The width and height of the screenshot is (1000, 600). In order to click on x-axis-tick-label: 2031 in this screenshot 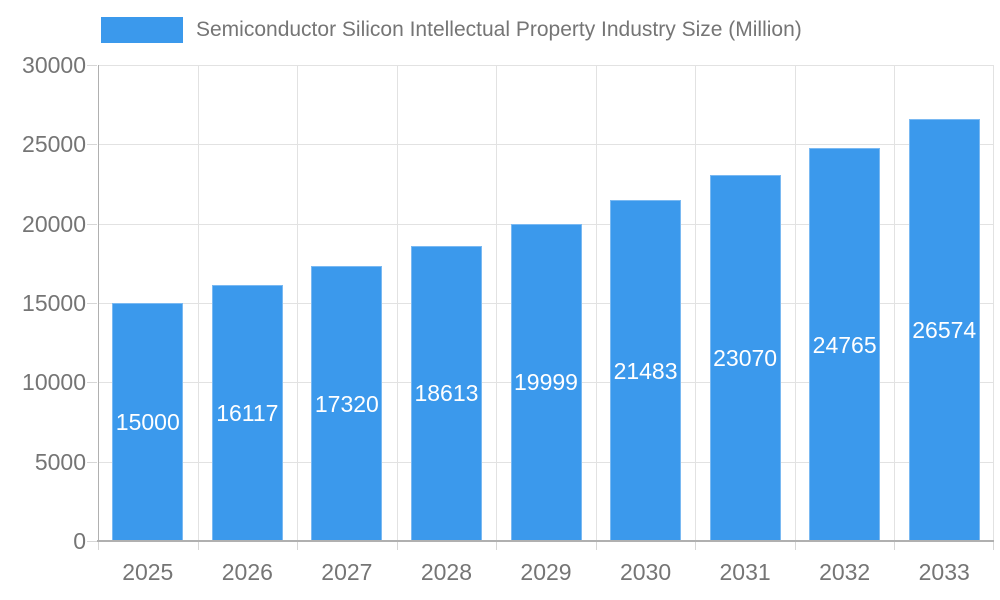, I will do `click(745, 572)`.